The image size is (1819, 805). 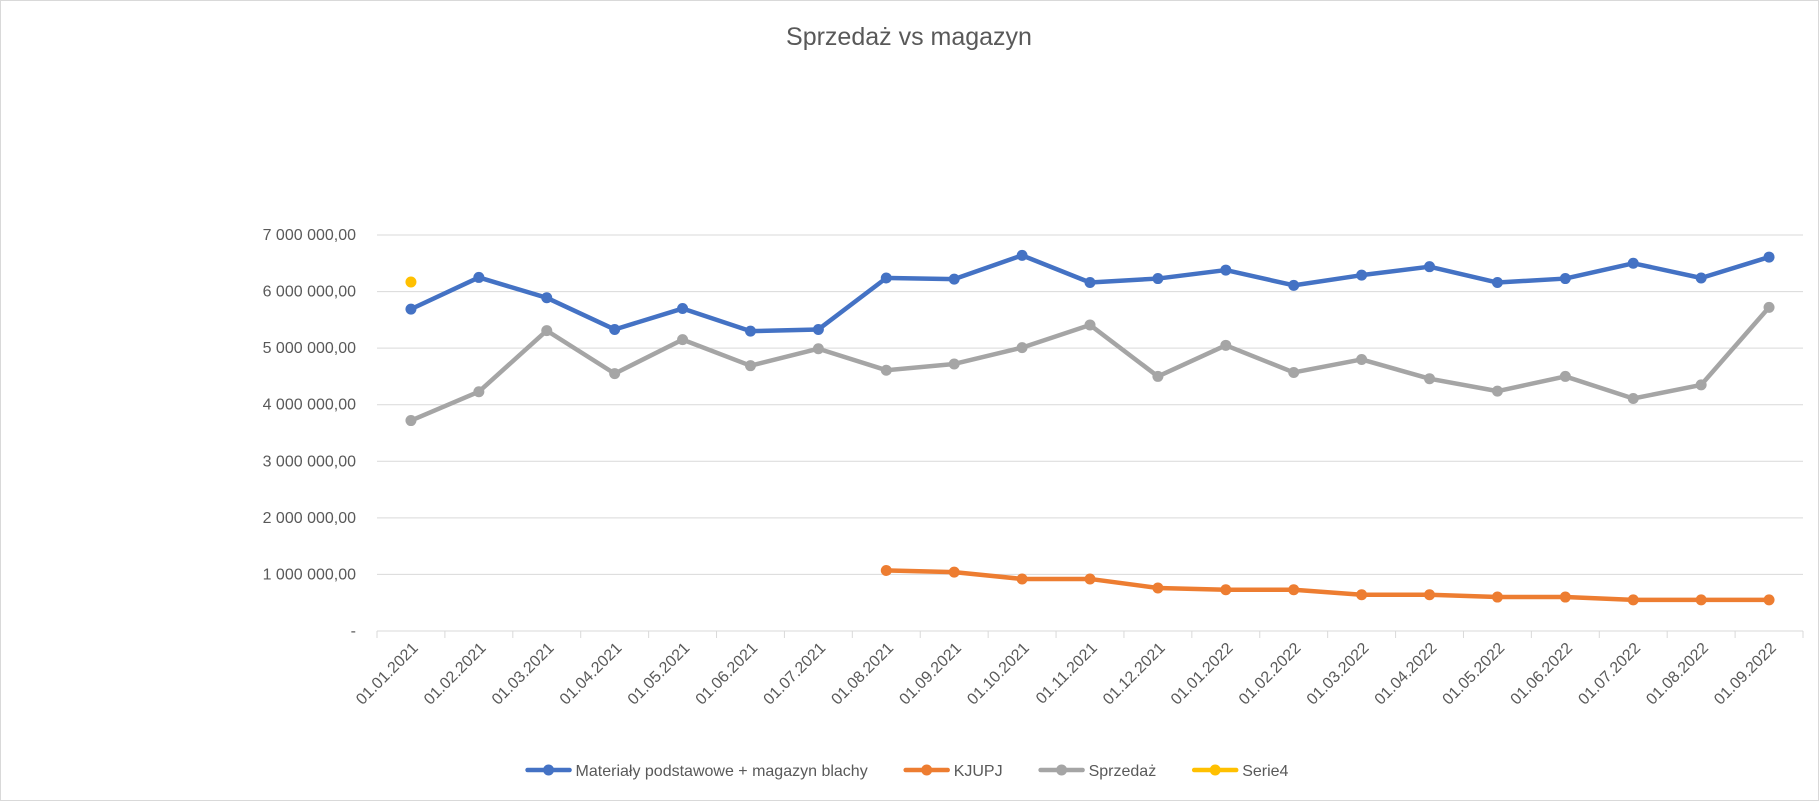 I want to click on x-tick-label: 01.12.2021, so click(x=1134, y=674).